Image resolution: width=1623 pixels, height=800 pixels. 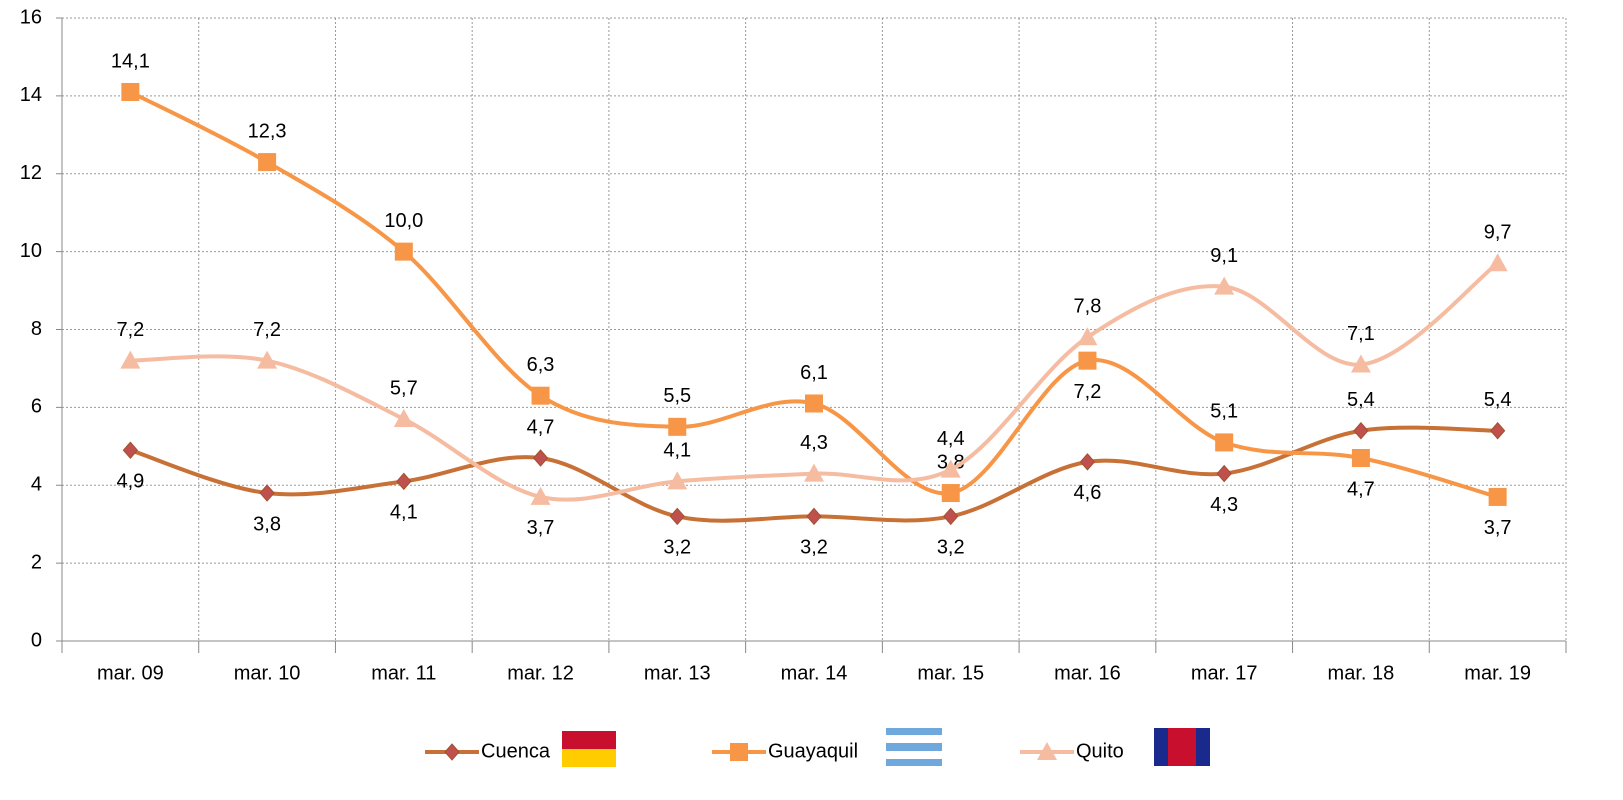 What do you see at coordinates (130, 481) in the screenshot?
I see `data-label: 4,9` at bounding box center [130, 481].